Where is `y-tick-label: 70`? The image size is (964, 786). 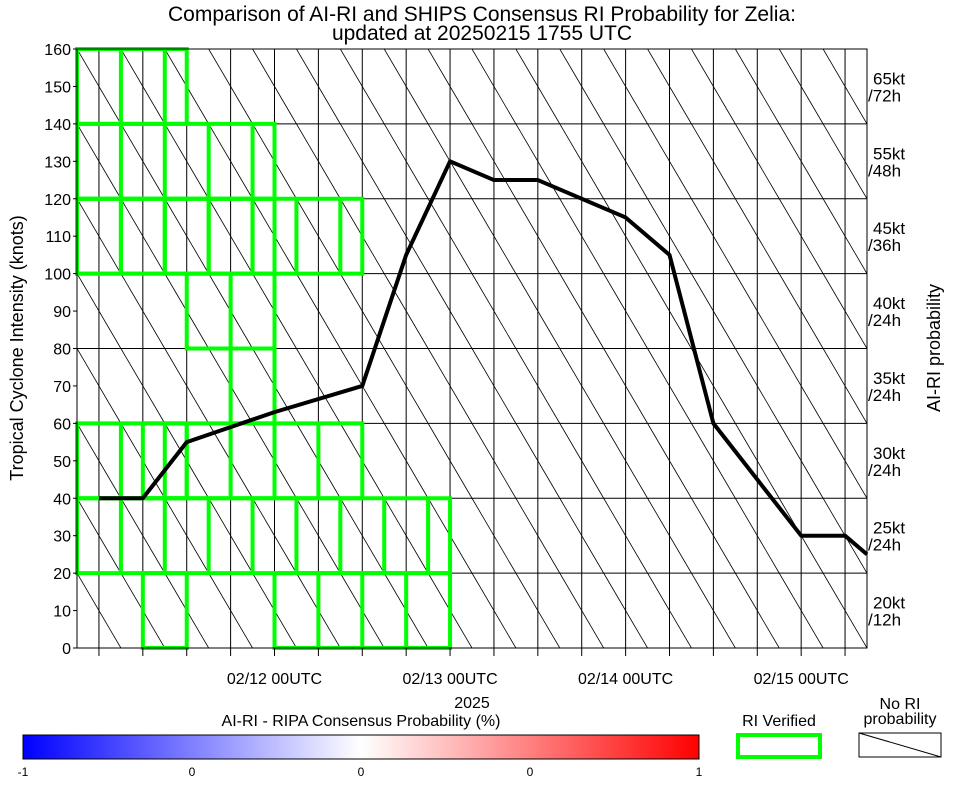
y-tick-label: 70 is located at coordinates (62, 387).